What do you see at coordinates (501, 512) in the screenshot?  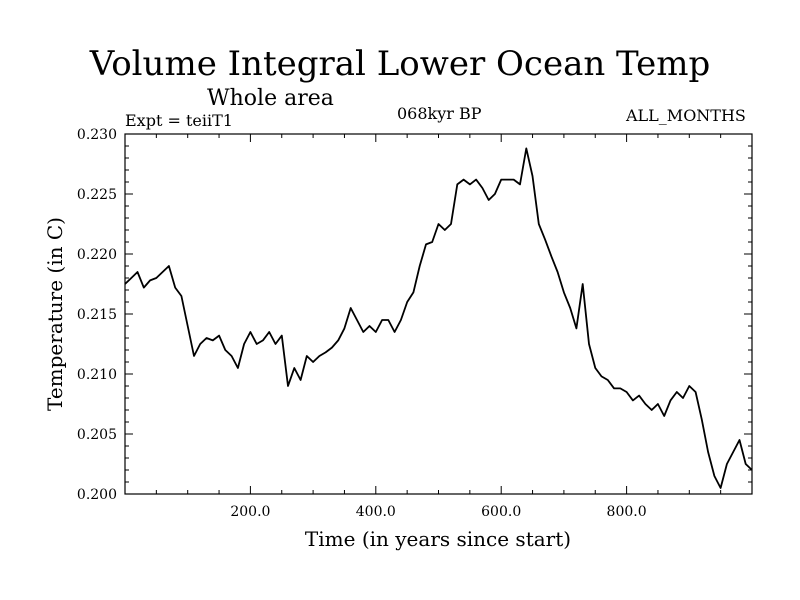 I see `x-tick-label: 600.0` at bounding box center [501, 512].